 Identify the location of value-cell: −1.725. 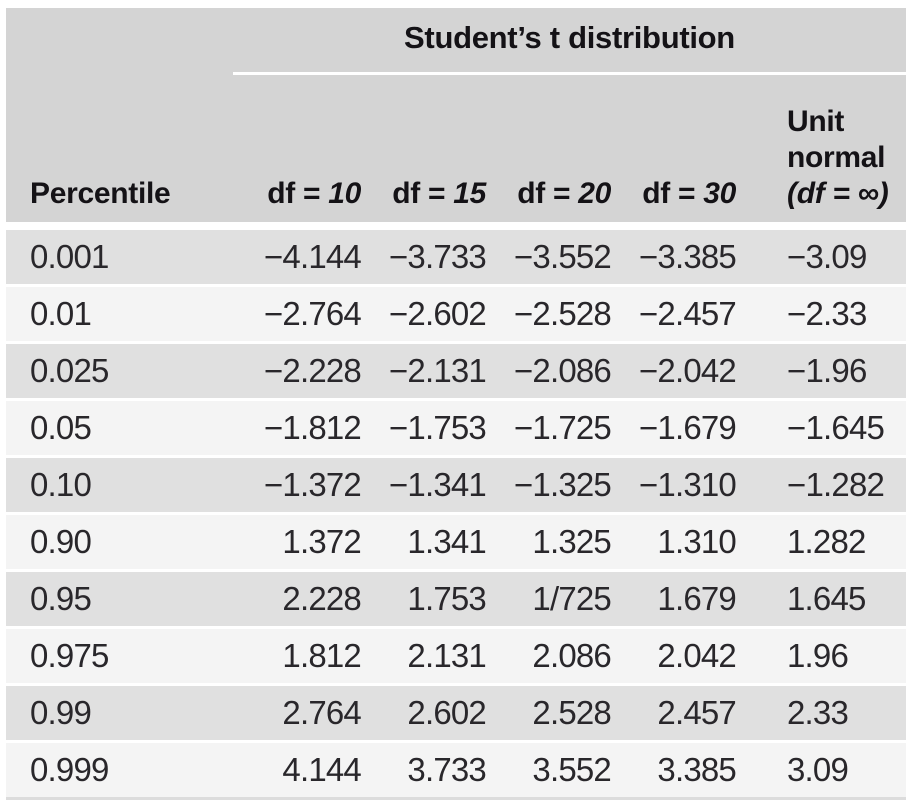
(562, 427).